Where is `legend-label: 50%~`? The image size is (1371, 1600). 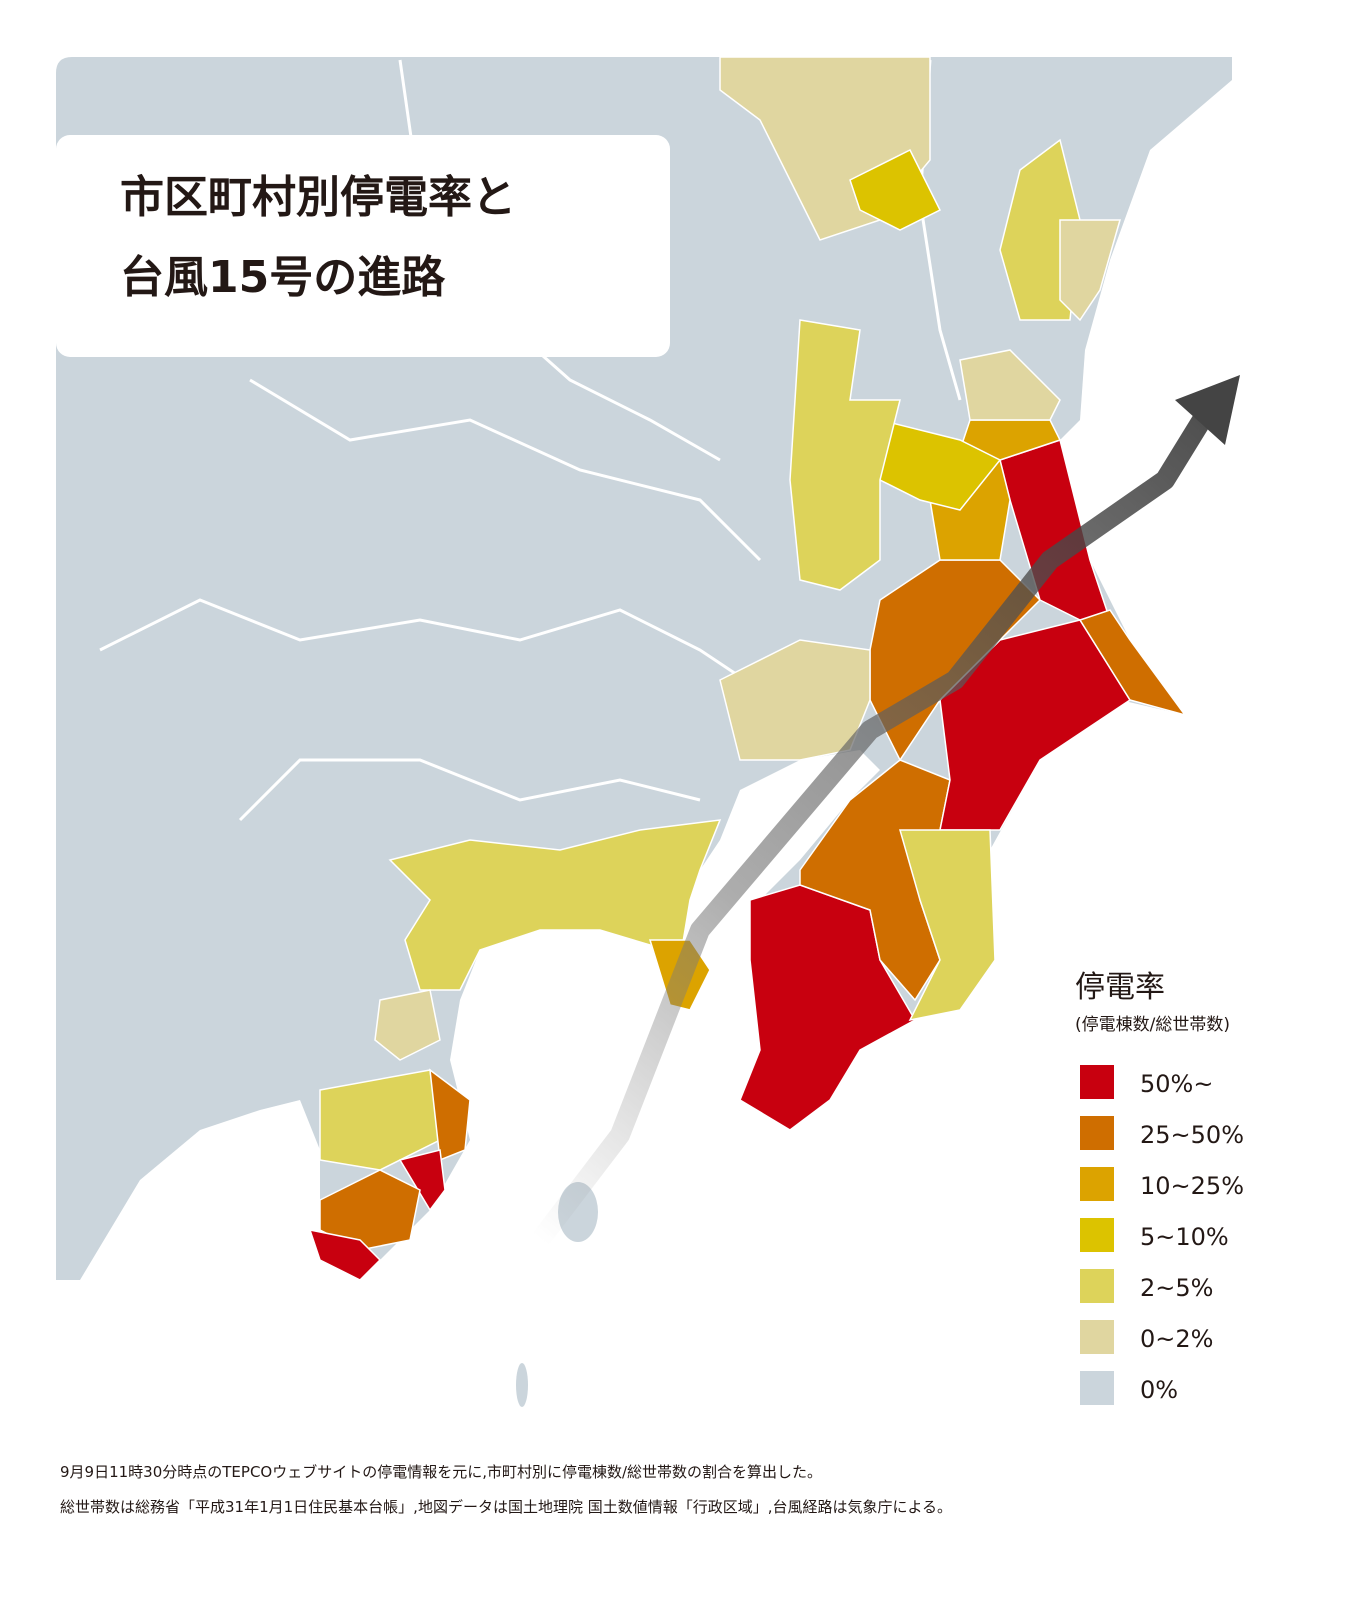 legend-label: 50%~ is located at coordinates (1176, 1084).